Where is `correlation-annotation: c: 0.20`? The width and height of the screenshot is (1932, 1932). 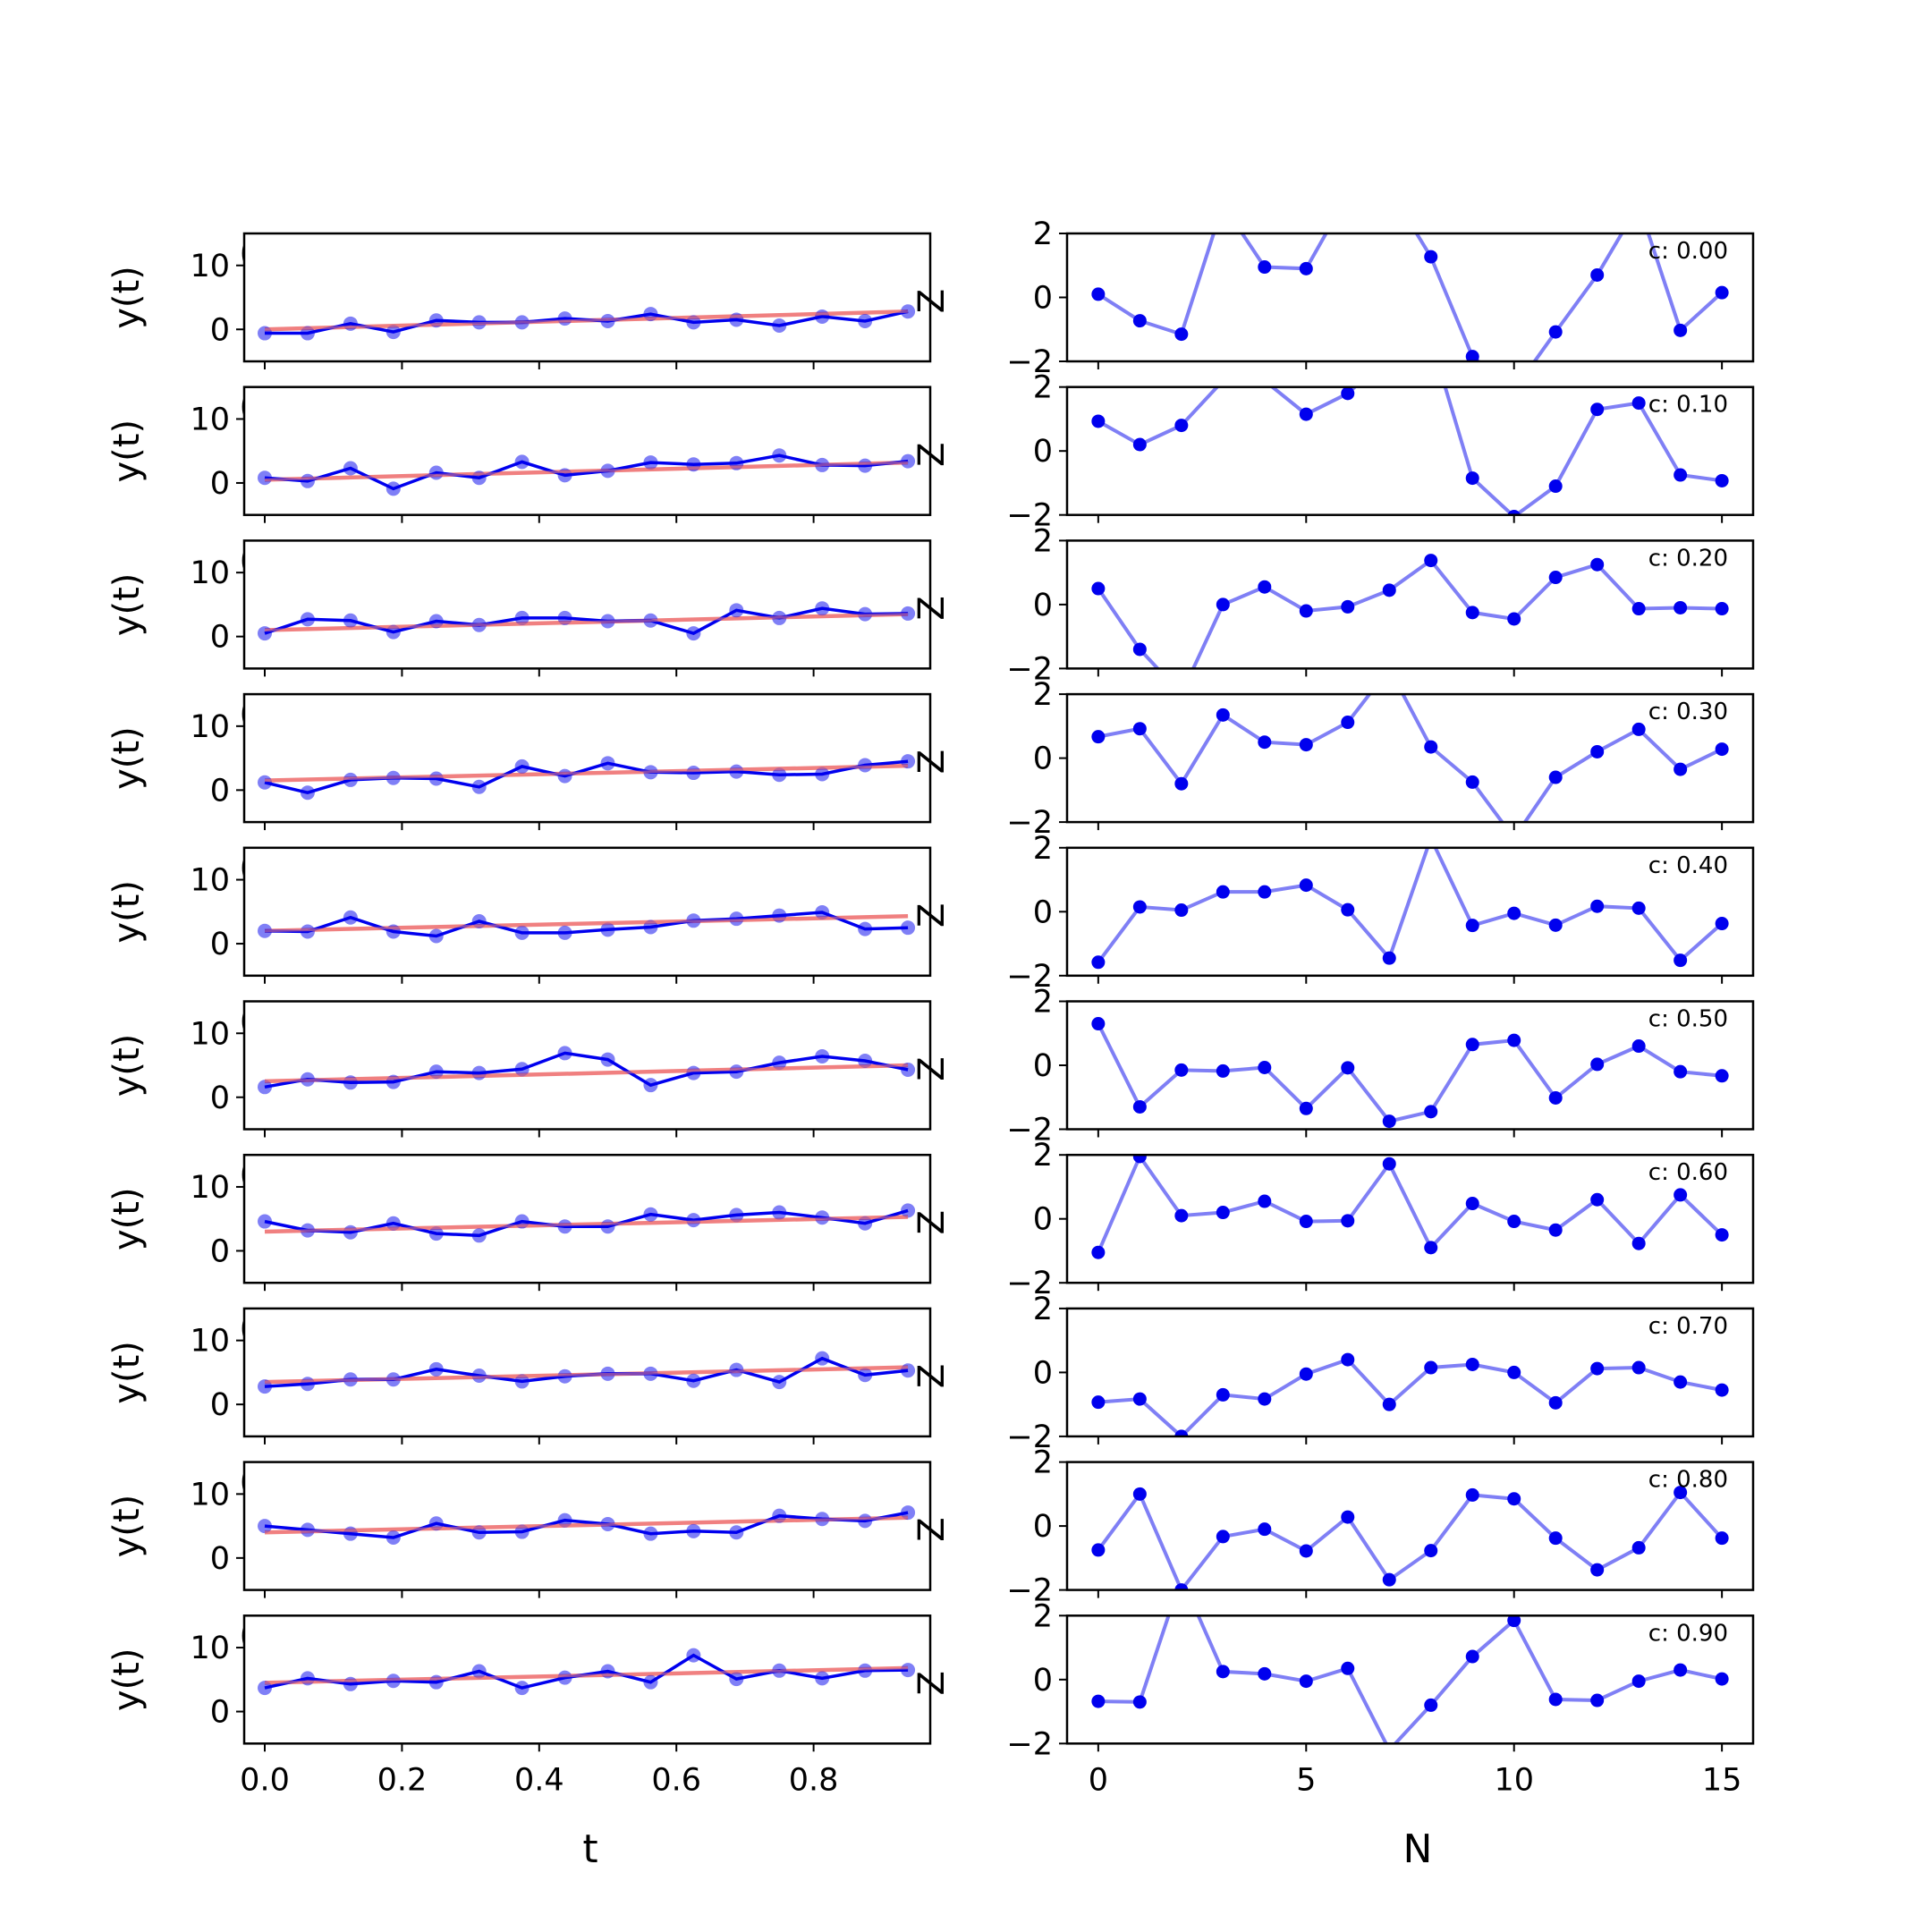 correlation-annotation: c: 0.20 is located at coordinates (1688, 558).